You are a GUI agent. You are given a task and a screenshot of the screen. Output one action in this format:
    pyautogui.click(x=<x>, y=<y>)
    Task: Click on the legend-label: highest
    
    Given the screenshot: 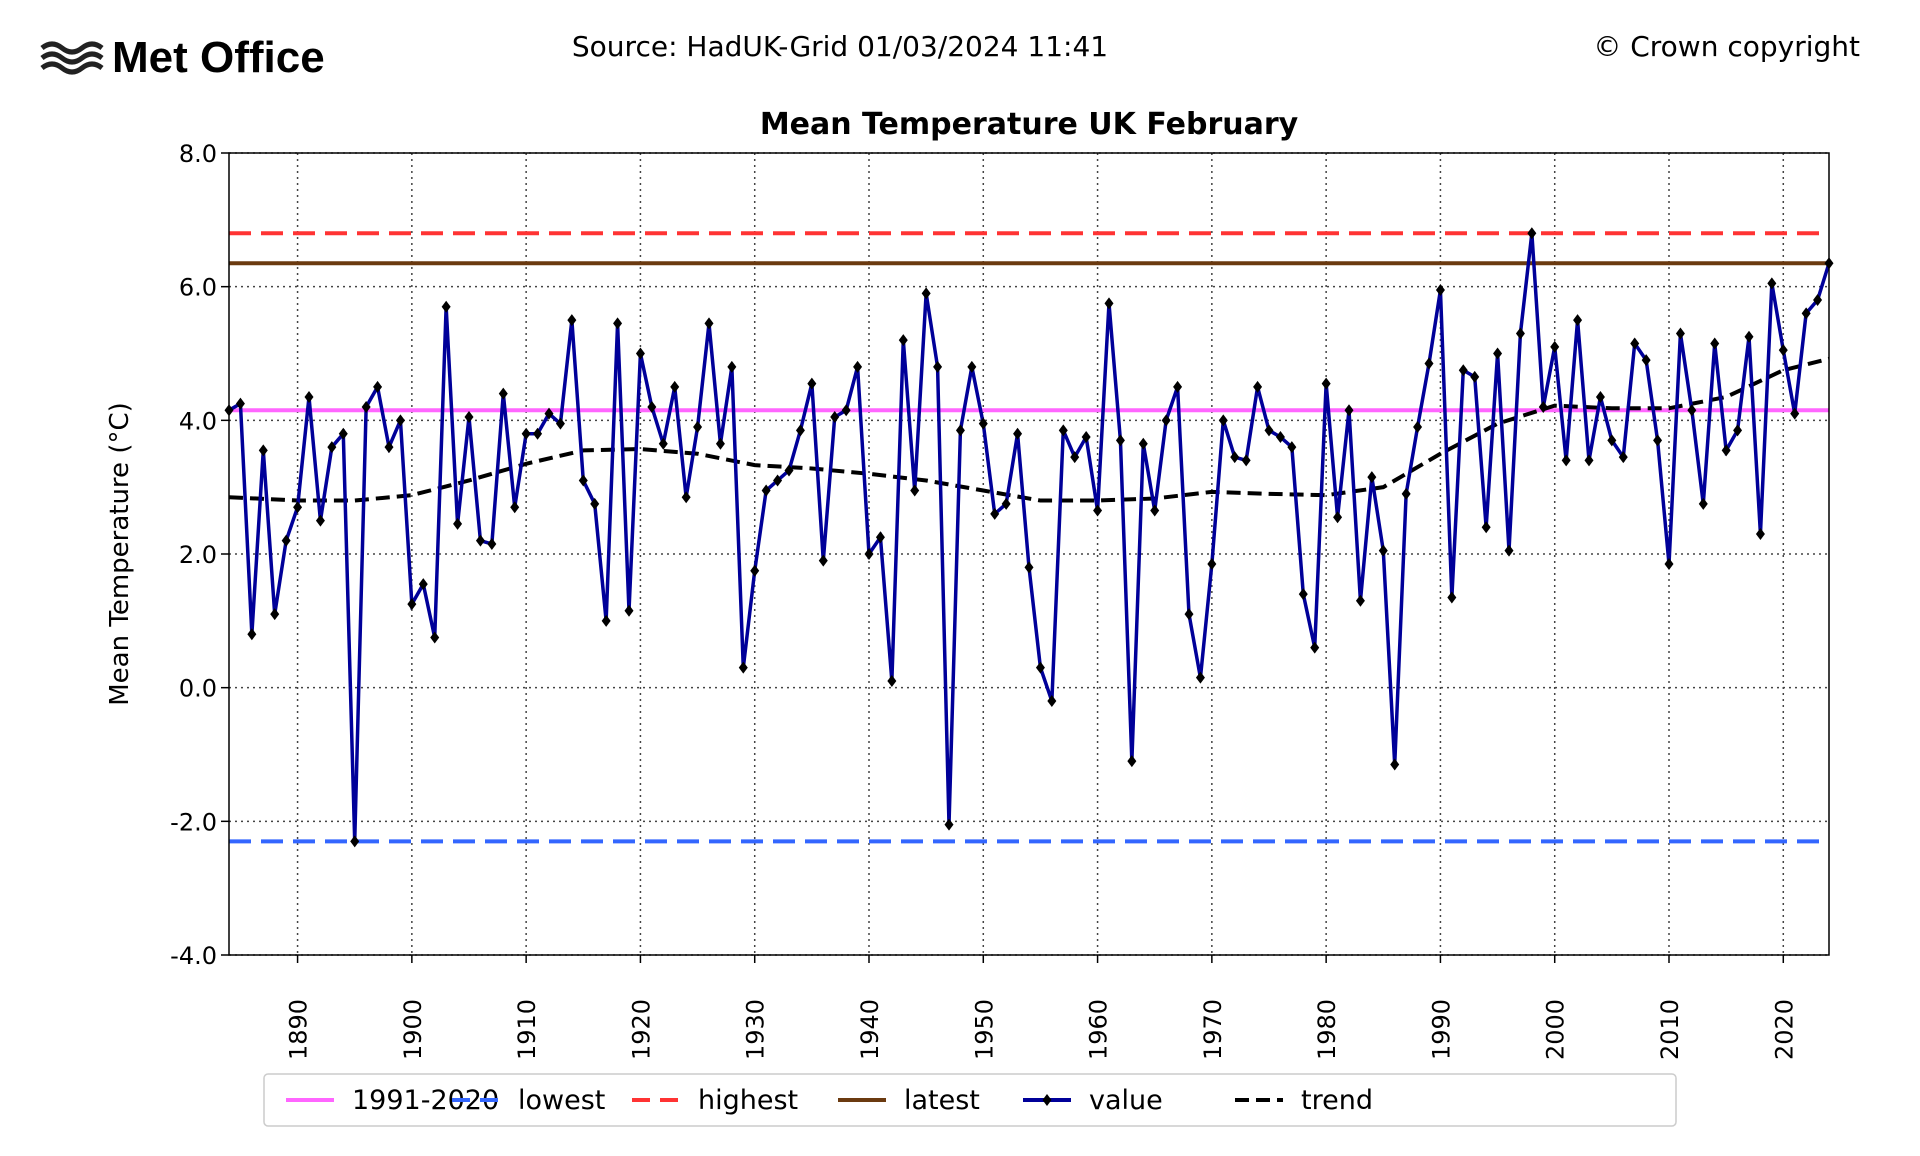 What is the action you would take?
    pyautogui.click(x=748, y=1100)
    